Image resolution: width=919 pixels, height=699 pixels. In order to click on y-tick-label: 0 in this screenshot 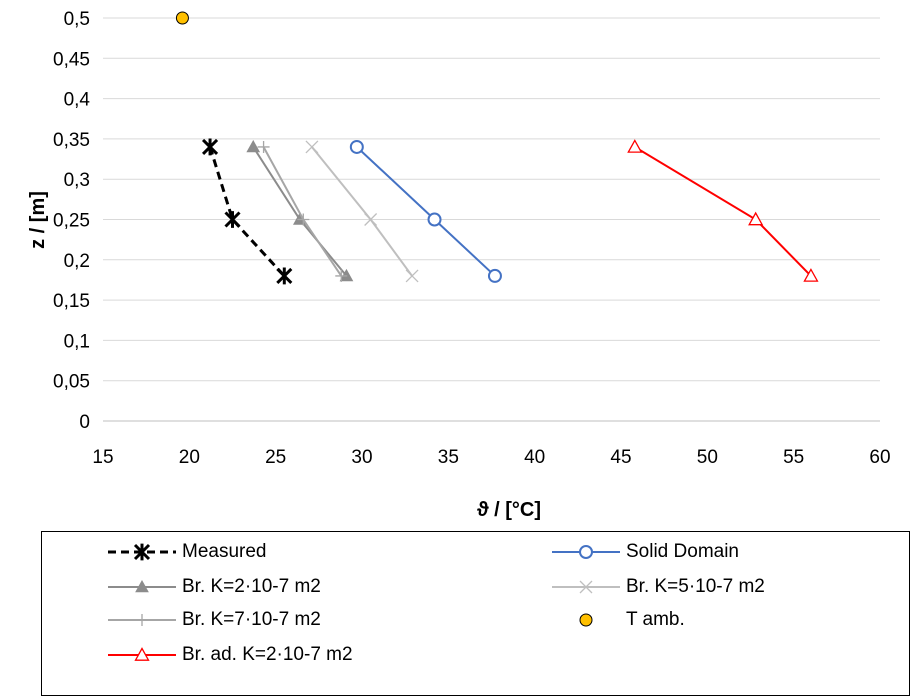, I will do `click(84, 422)`.